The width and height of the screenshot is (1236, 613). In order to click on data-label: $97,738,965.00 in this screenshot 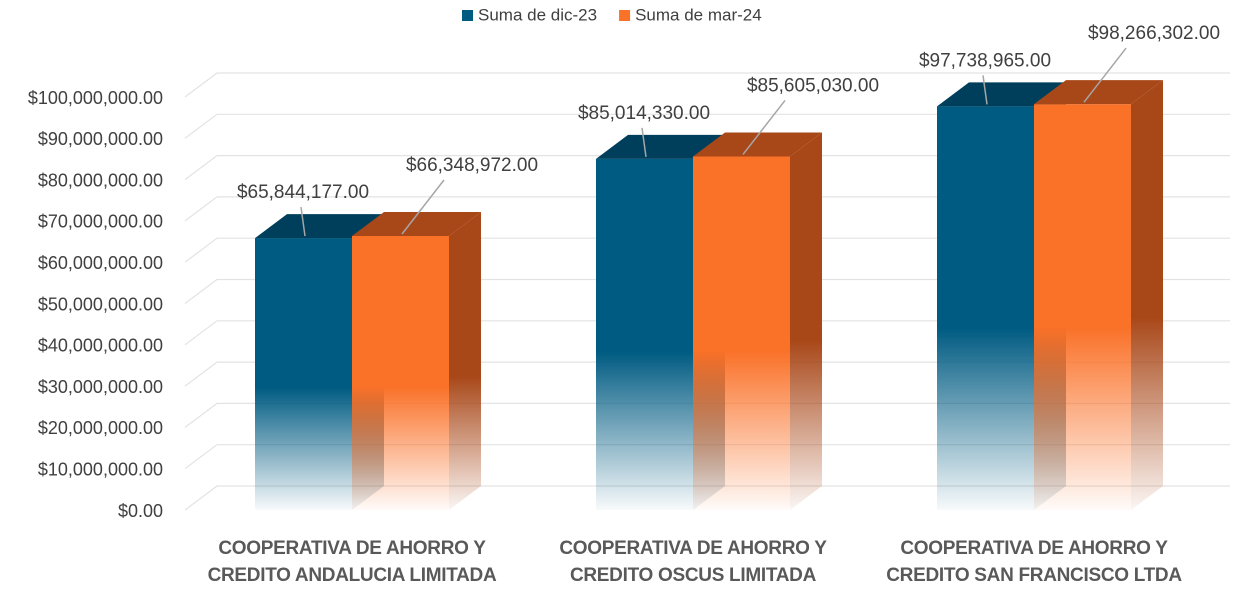, I will do `click(985, 60)`.